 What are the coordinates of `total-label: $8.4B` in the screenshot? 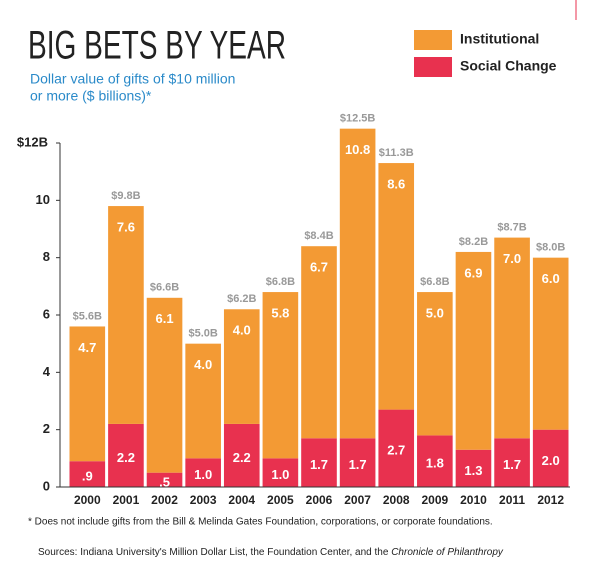 It's located at (318, 236).